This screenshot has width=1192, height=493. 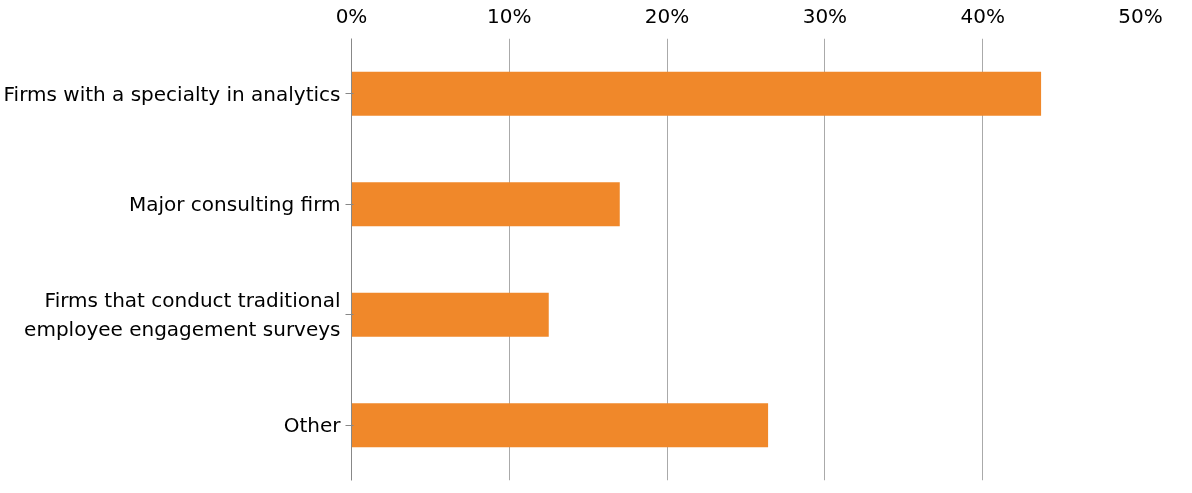 I want to click on x-tick-label: 30%, so click(x=825, y=15).